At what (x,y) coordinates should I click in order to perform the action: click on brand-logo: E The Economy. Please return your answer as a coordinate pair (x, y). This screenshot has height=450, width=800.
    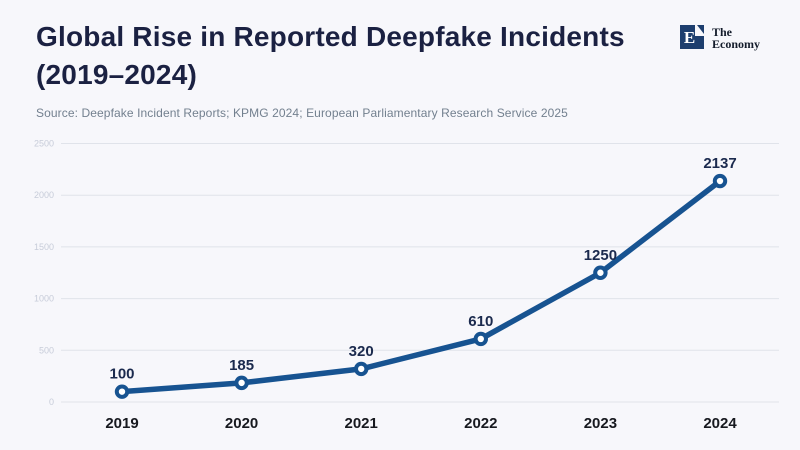
    Looking at the image, I should click on (720, 37).